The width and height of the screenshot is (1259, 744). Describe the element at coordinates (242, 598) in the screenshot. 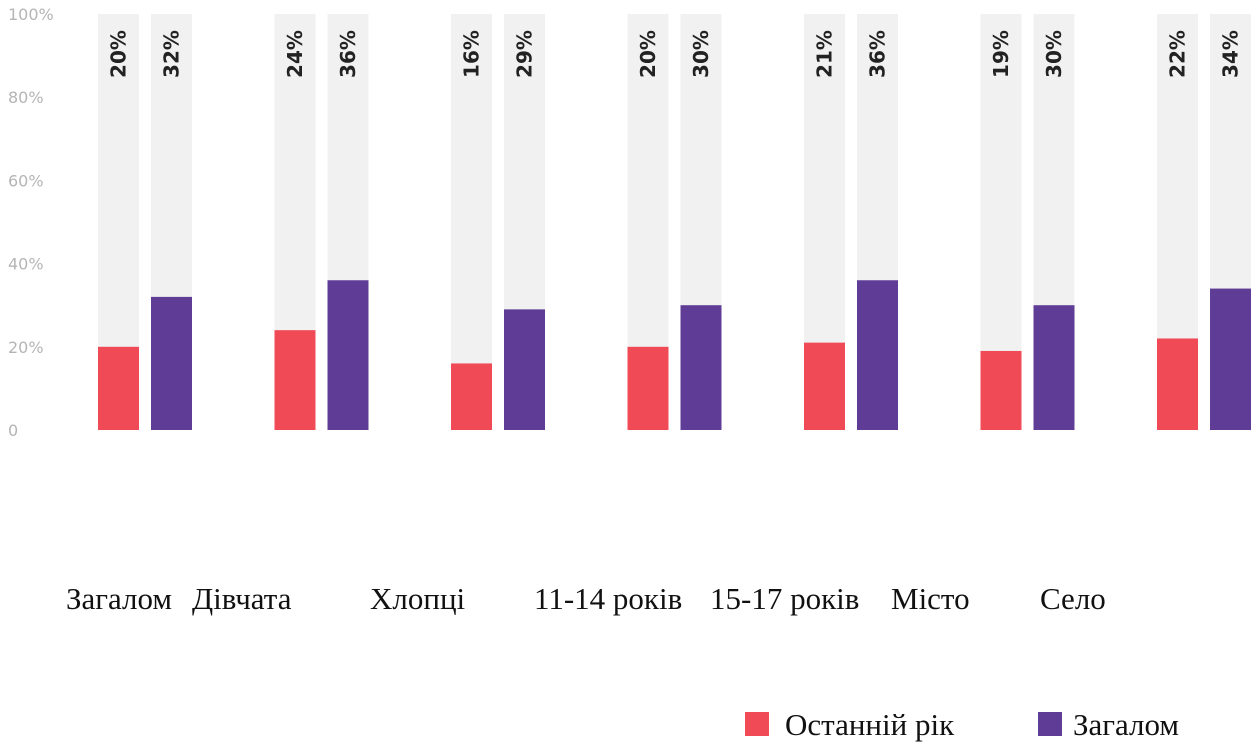

I see `category-label: Дівчата` at that location.